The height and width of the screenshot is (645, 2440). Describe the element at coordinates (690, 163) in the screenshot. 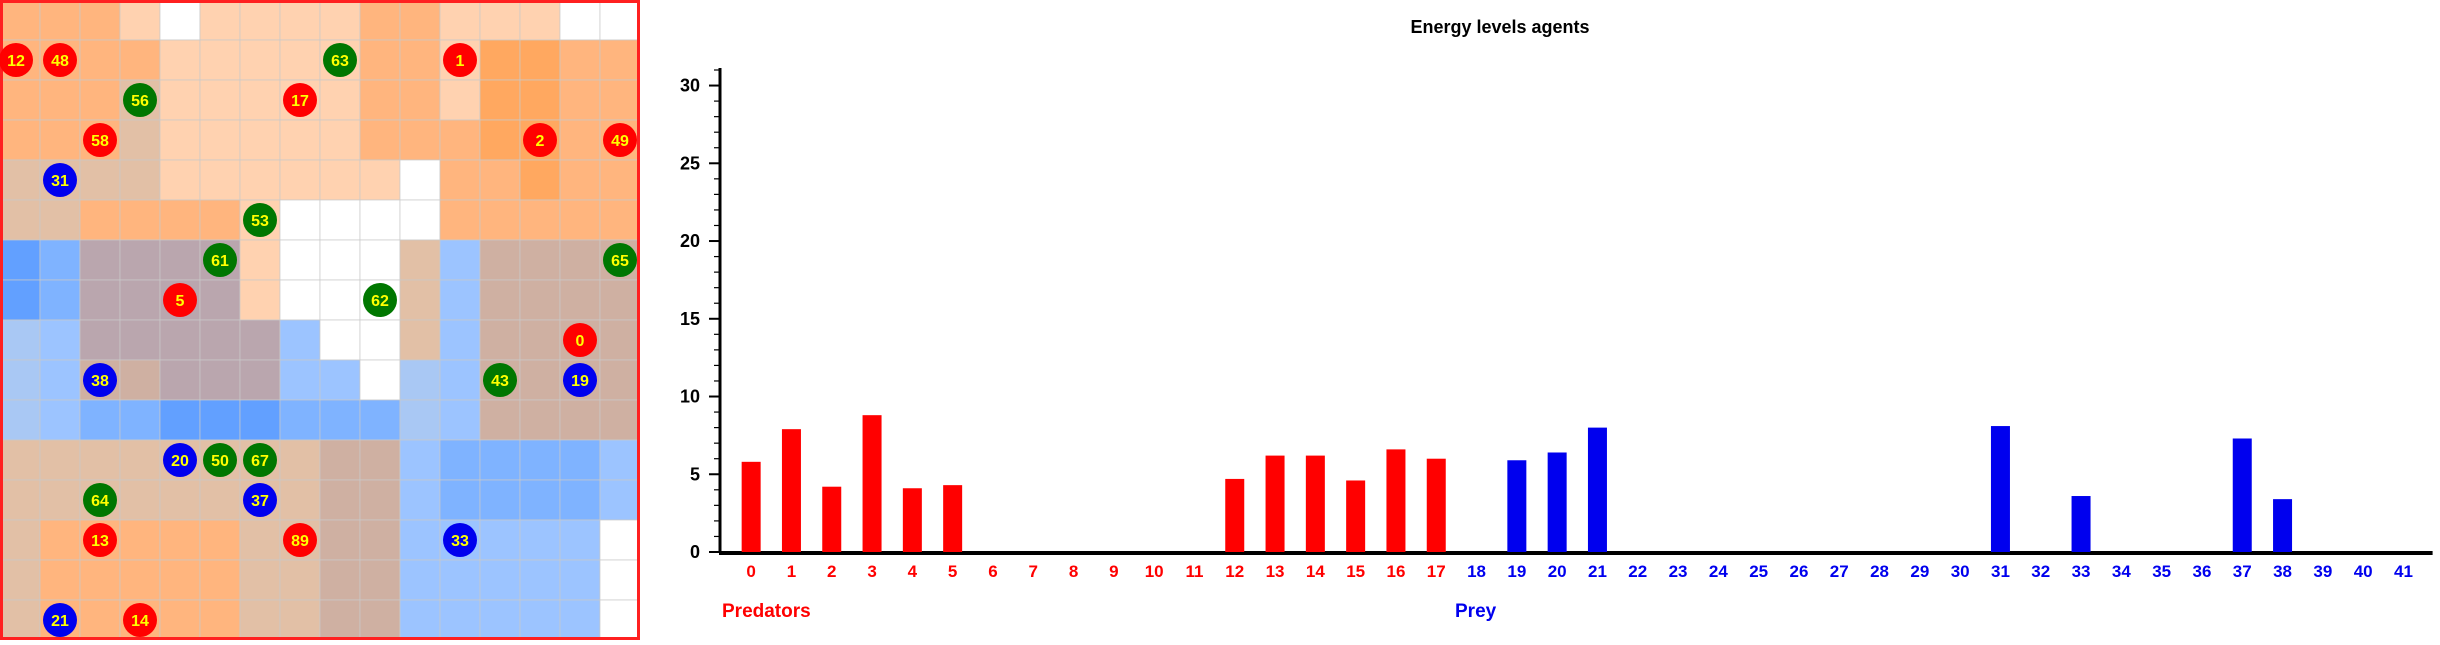

I see `y-tick-label: 25` at that location.